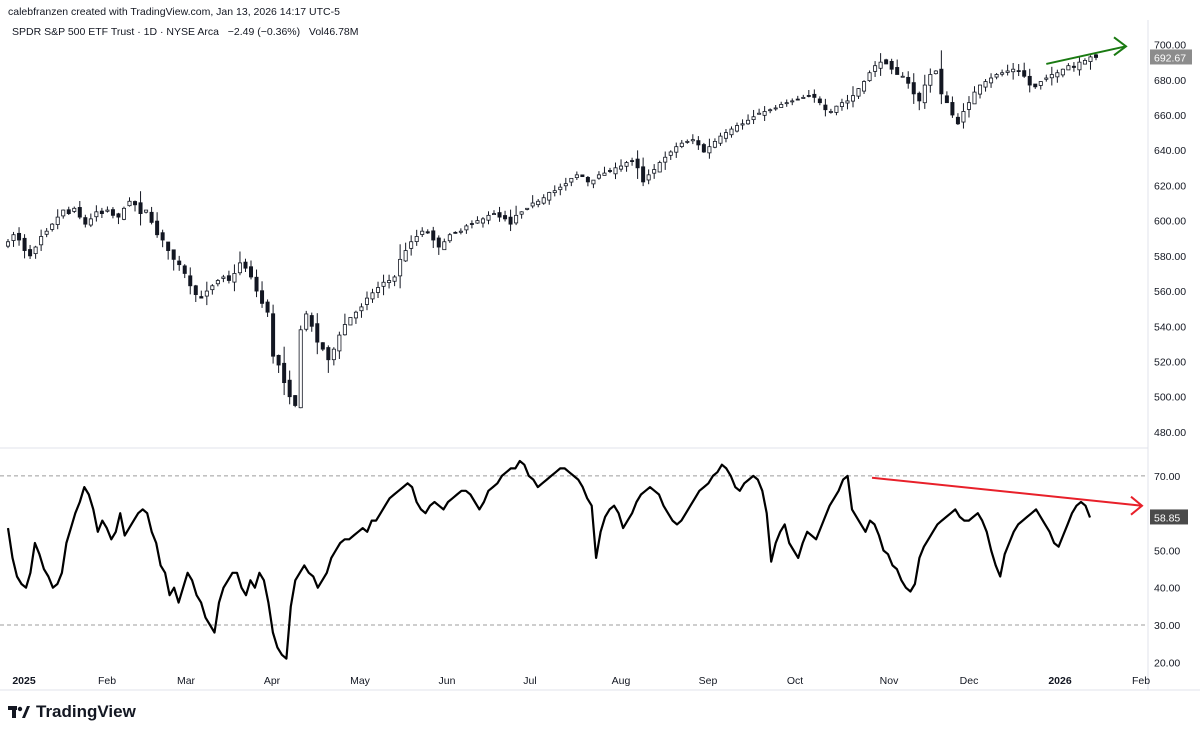 The height and width of the screenshot is (734, 1200). What do you see at coordinates (115, 32) in the screenshot?
I see `symbol-title: SPDR S&P 500 ETF Trust · 1D · NYSE Arca` at bounding box center [115, 32].